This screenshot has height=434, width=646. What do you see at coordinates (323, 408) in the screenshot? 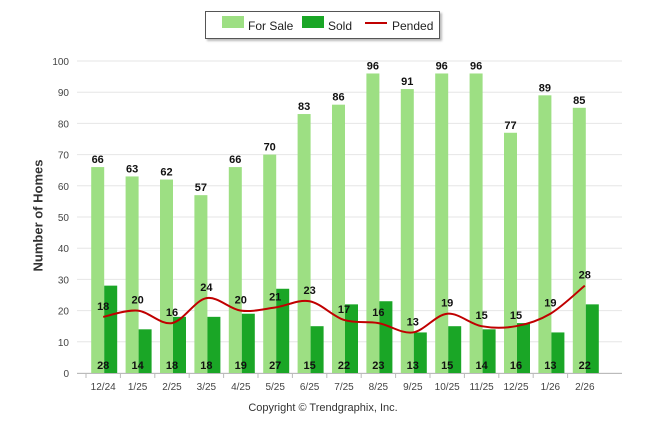
I see `copyright-text: Copyright © Trendgraphix, Inc.` at bounding box center [323, 408].